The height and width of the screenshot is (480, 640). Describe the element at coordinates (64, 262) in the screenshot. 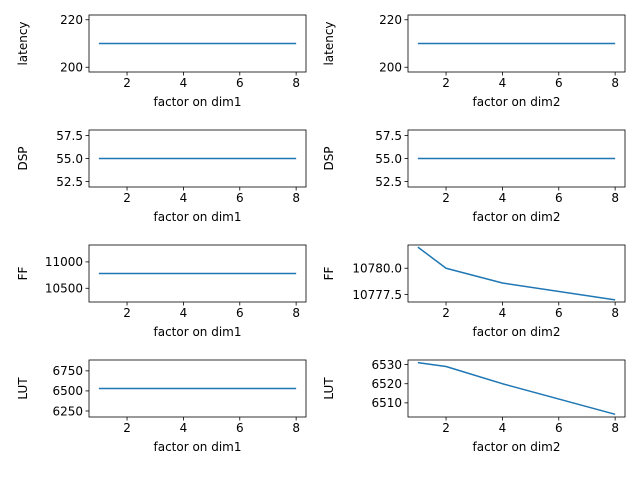

I see `y-tick-label: 11000` at that location.